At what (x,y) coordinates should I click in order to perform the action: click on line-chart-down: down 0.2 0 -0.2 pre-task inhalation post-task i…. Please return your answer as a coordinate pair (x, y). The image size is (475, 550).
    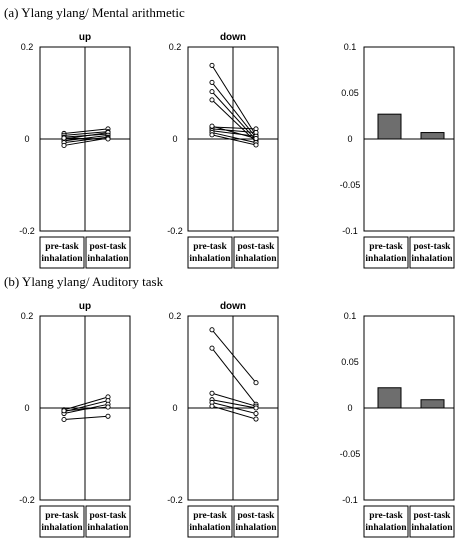
    Looking at the image, I should click on (223, 419).